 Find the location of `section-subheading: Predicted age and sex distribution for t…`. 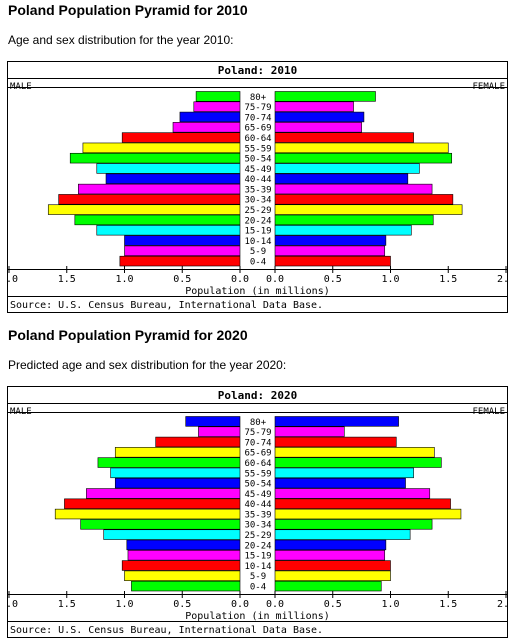

section-subheading: Predicted age and sex distribution for t… is located at coordinates (147, 365).